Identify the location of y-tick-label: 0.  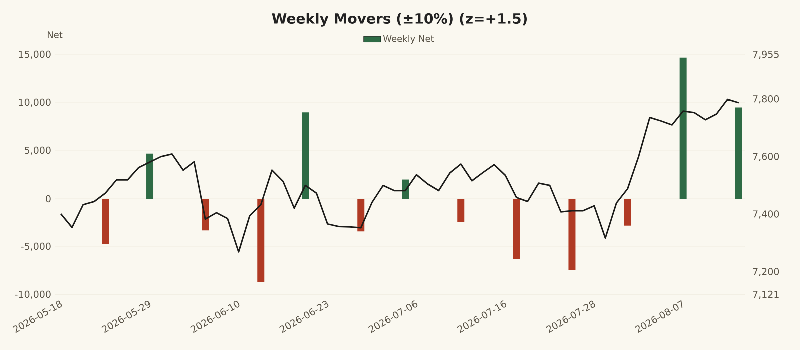
(48, 199).